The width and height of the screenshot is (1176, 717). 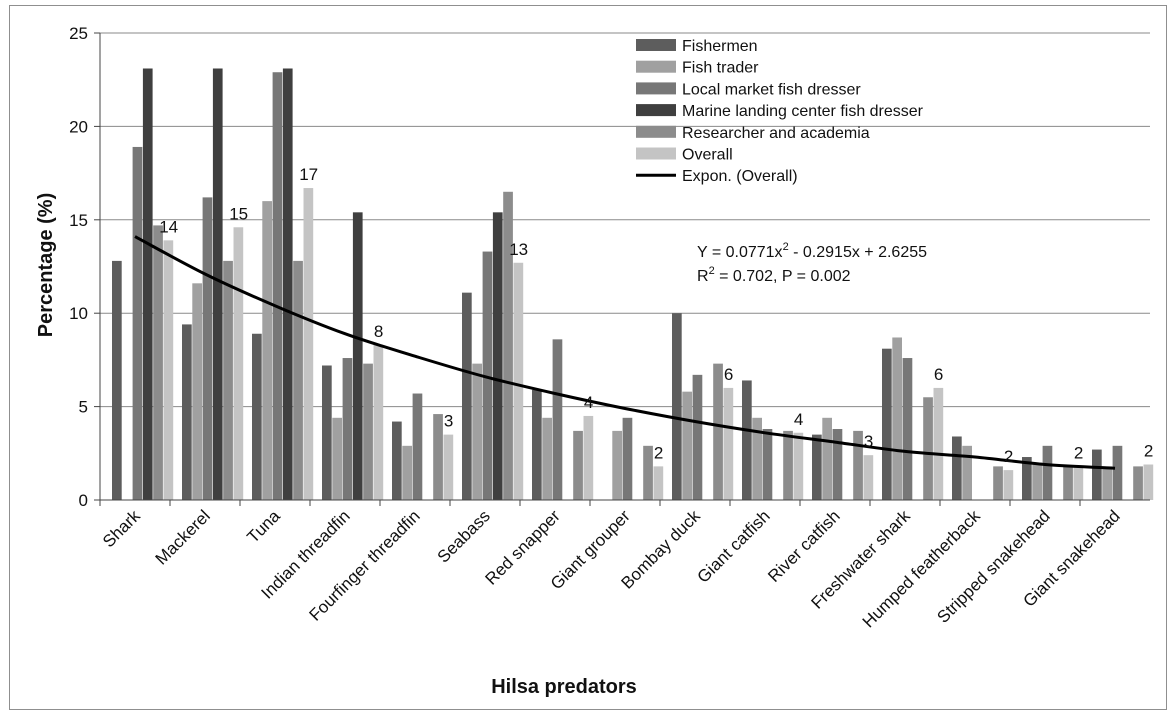 I want to click on data-label: 4, so click(x=588, y=402).